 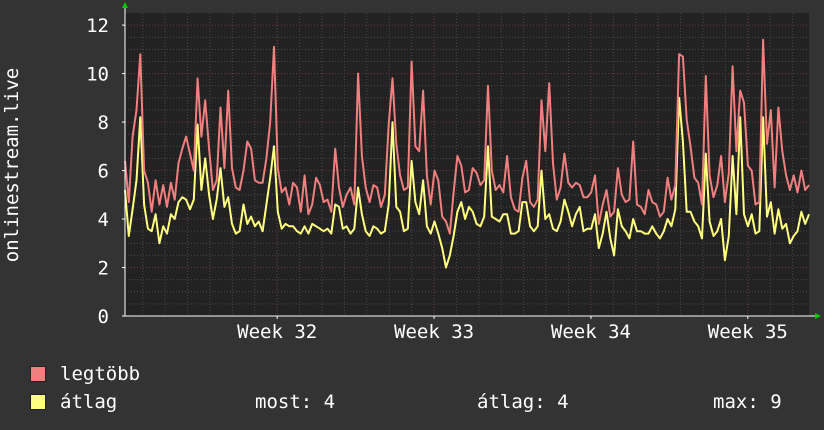 I want to click on x-tick-label: Week 33, so click(x=434, y=332).